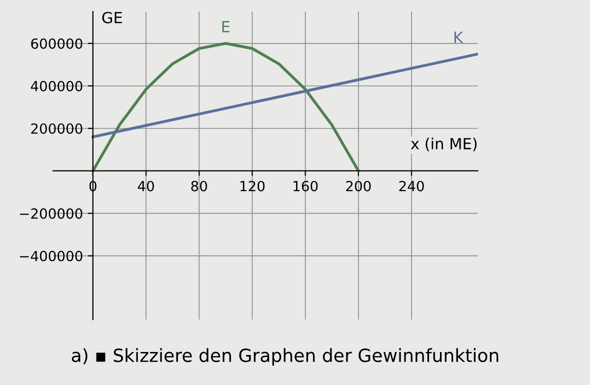  I want to click on y-tick-label: 400000, so click(56, 86).